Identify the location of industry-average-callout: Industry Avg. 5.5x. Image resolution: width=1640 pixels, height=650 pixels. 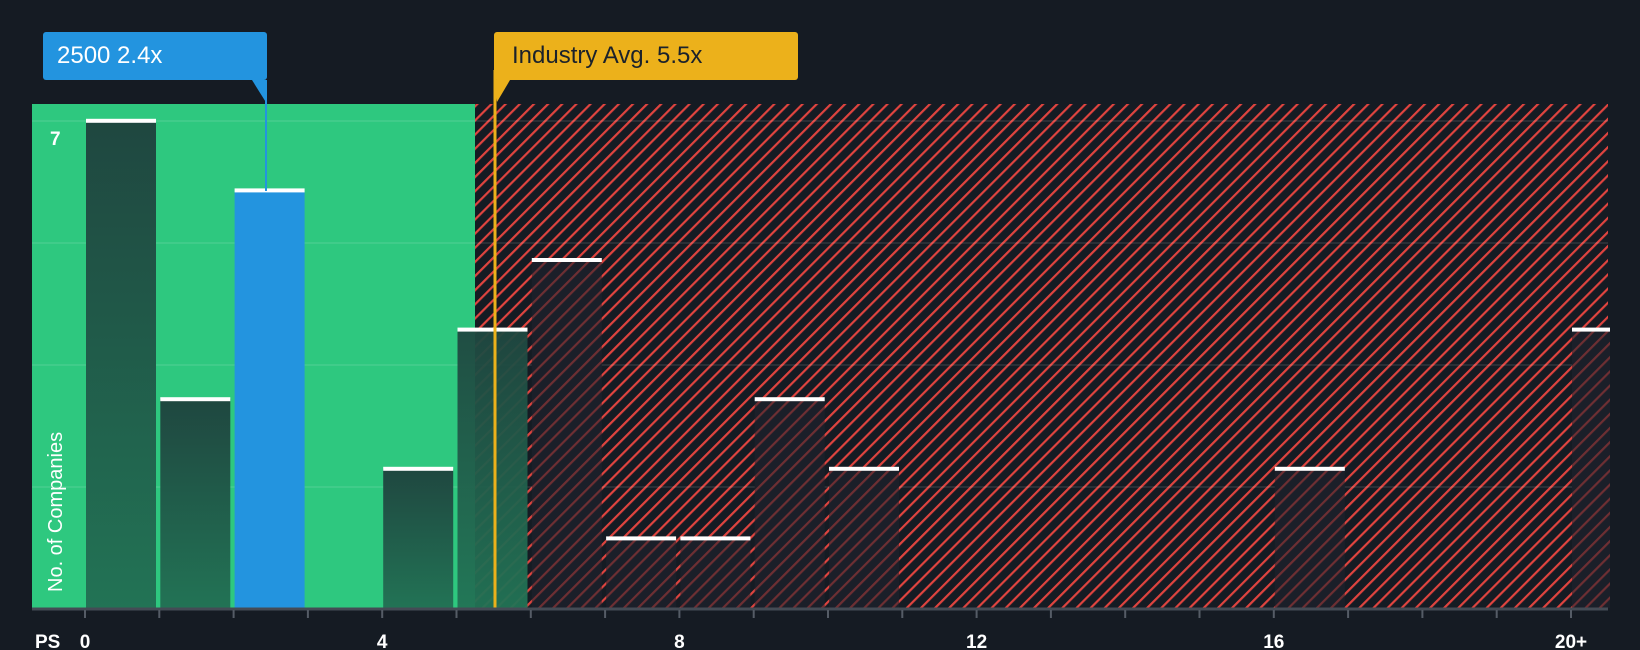
(646, 56).